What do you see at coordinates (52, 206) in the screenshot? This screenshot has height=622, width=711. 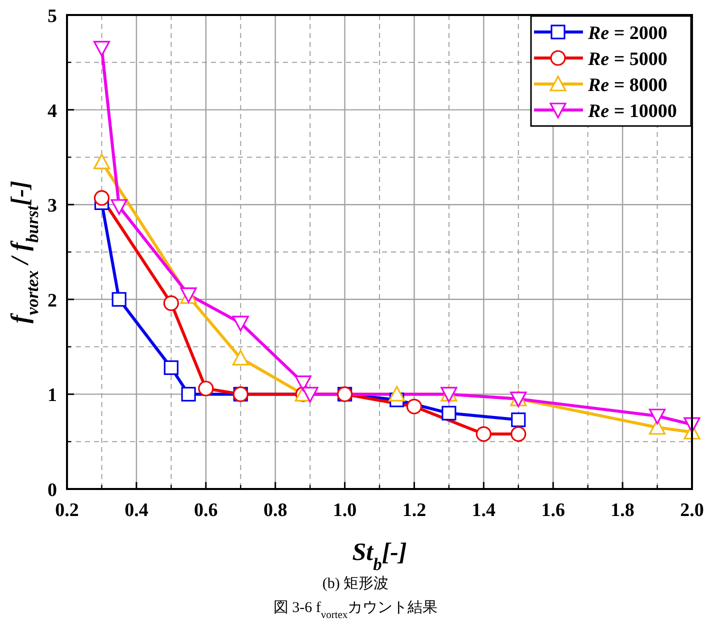 I see `y-tick-label: 3` at bounding box center [52, 206].